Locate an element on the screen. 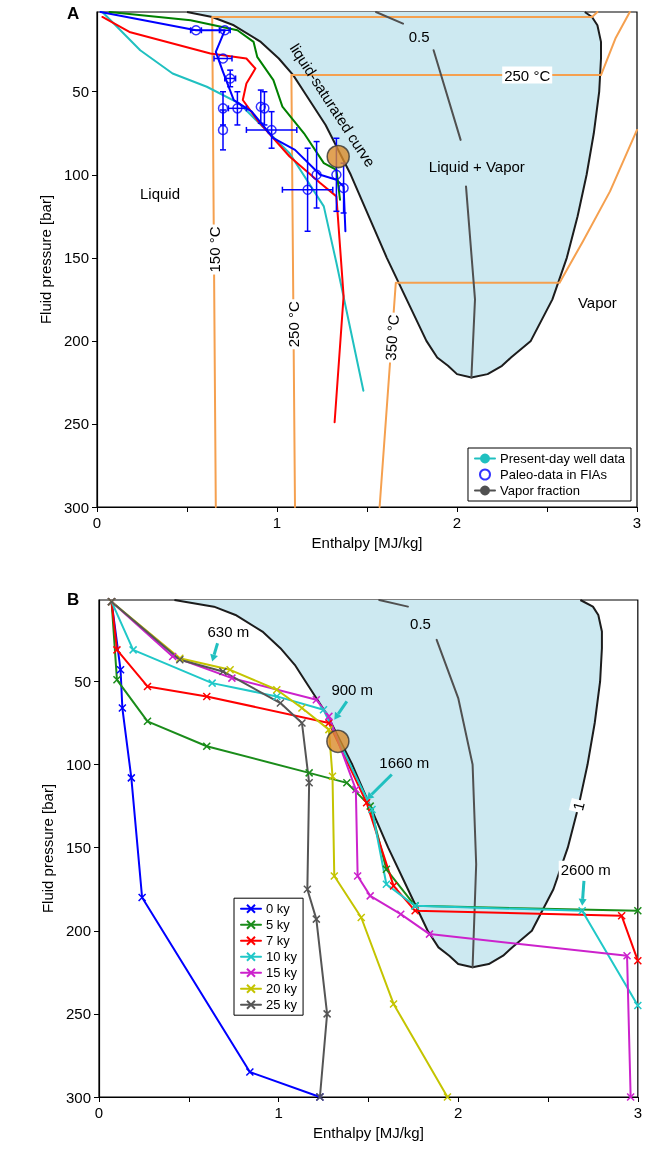  annotation: Liquid + Vapor is located at coordinates (476, 166).